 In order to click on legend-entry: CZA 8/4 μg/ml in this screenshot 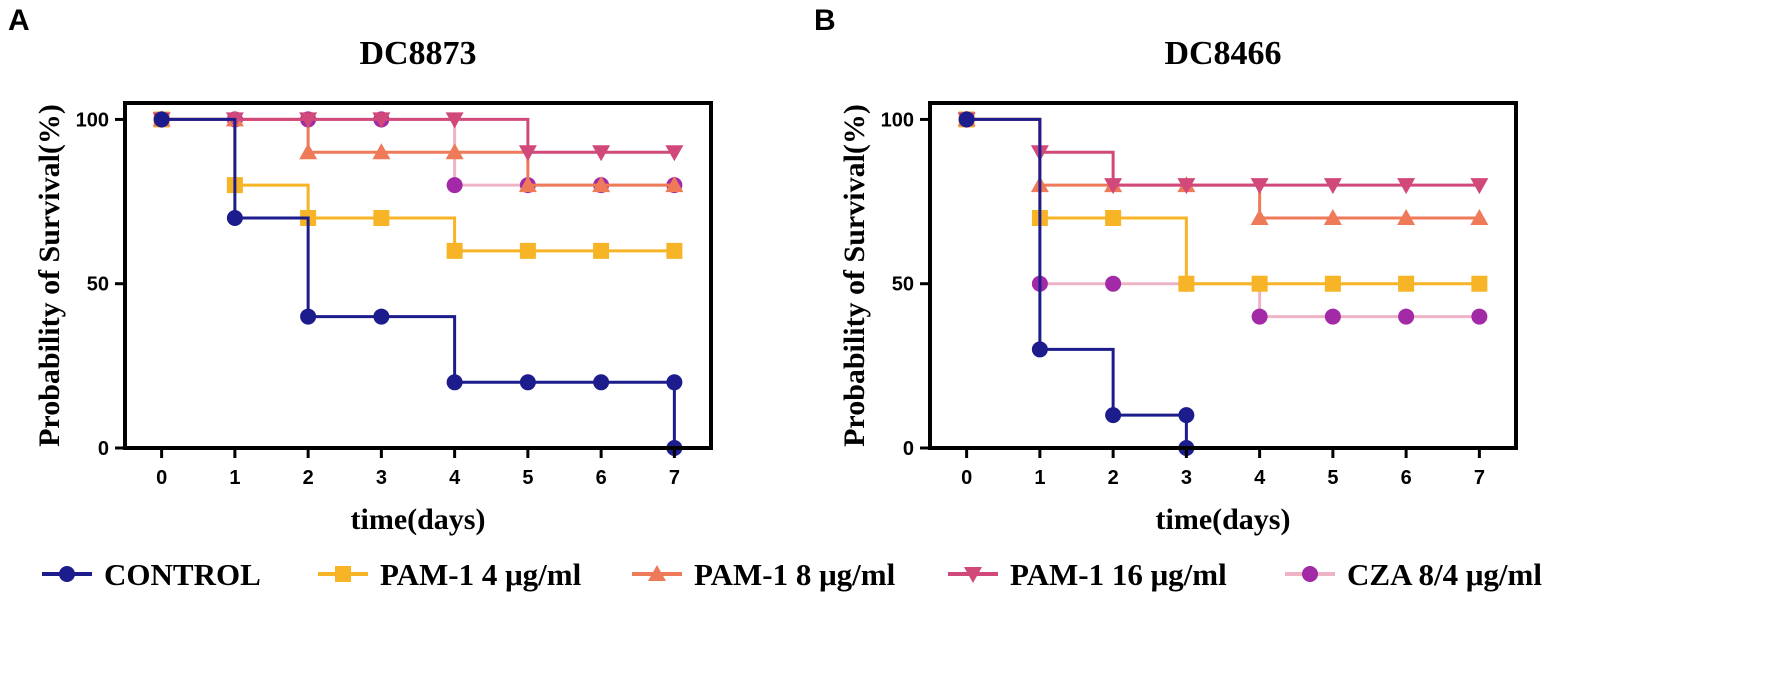, I will do `click(1413, 574)`.